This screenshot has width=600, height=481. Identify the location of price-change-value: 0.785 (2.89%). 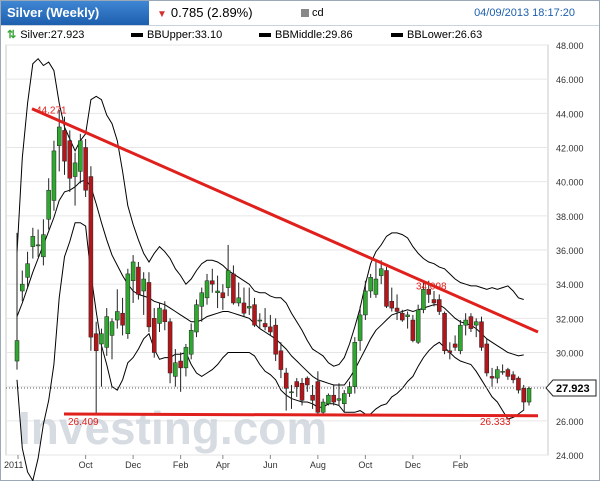
(211, 12).